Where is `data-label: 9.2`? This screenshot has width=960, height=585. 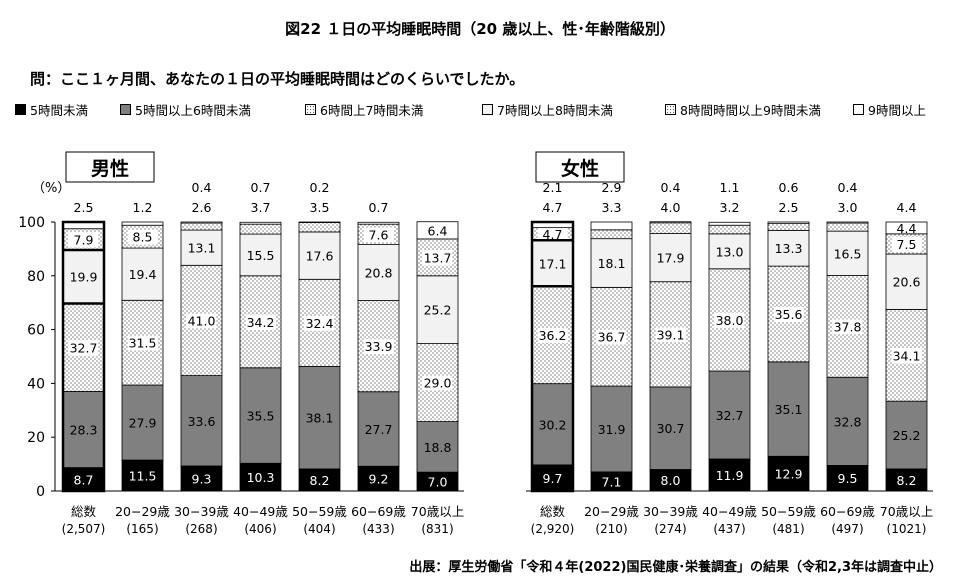 data-label: 9.2 is located at coordinates (379, 479).